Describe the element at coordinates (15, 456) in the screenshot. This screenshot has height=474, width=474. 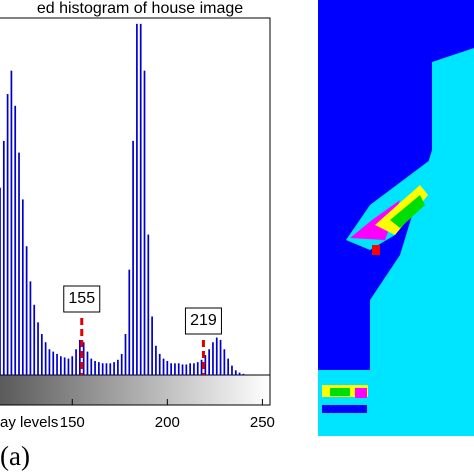
I see `panel-label: (a)` at that location.